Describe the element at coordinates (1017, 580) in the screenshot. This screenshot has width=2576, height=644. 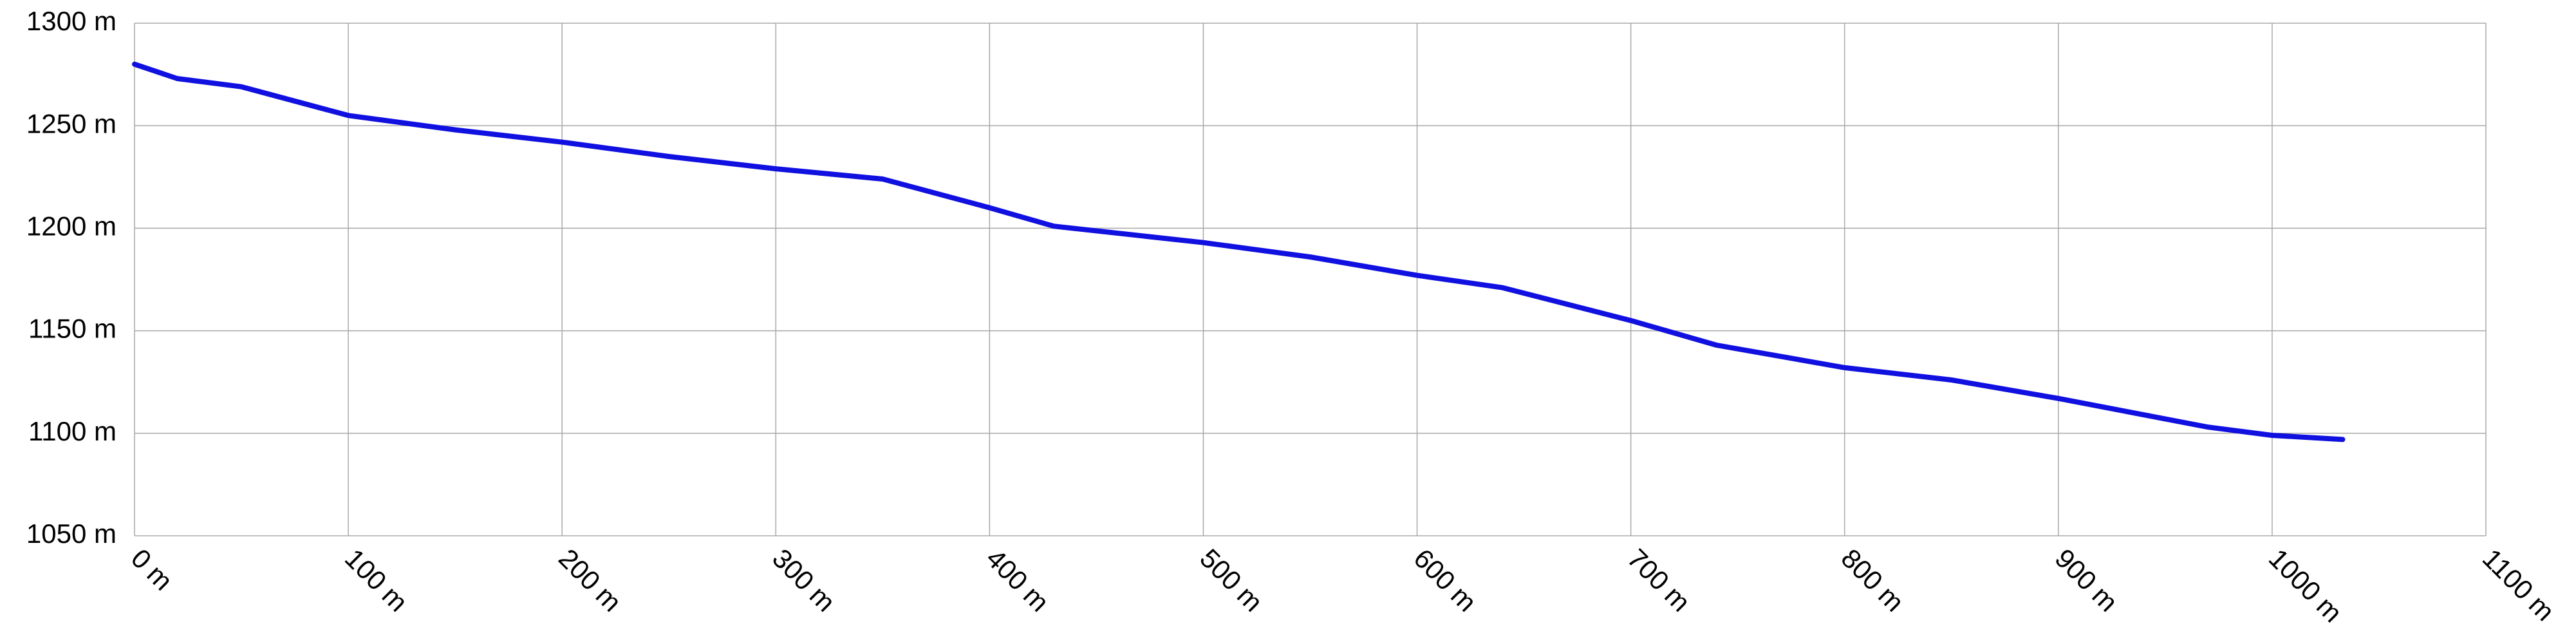
I see `x-tick-label: 400 m` at that location.